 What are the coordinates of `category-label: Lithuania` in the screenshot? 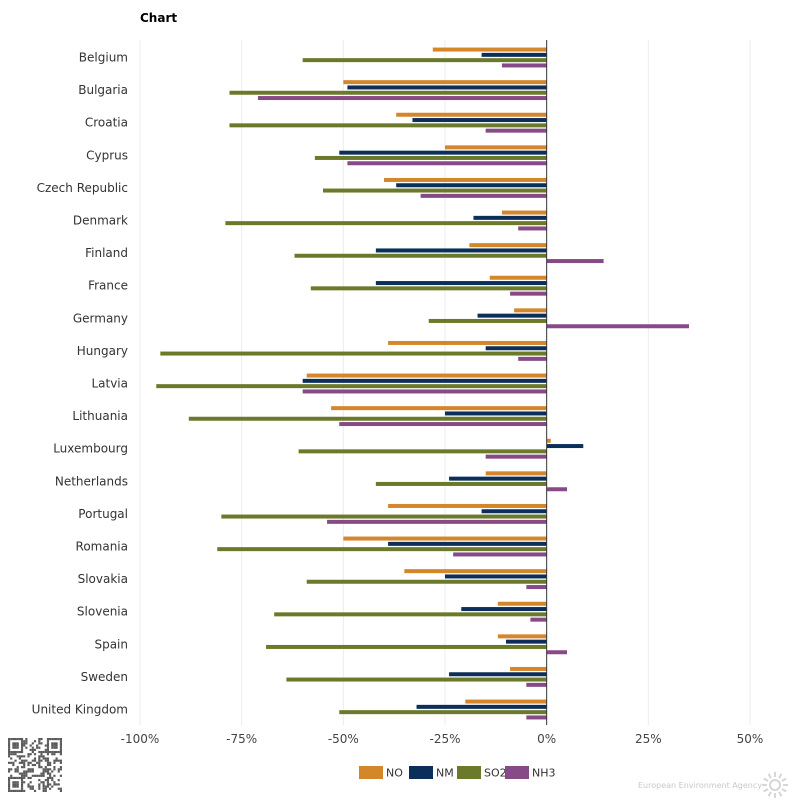 It's located at (100, 416).